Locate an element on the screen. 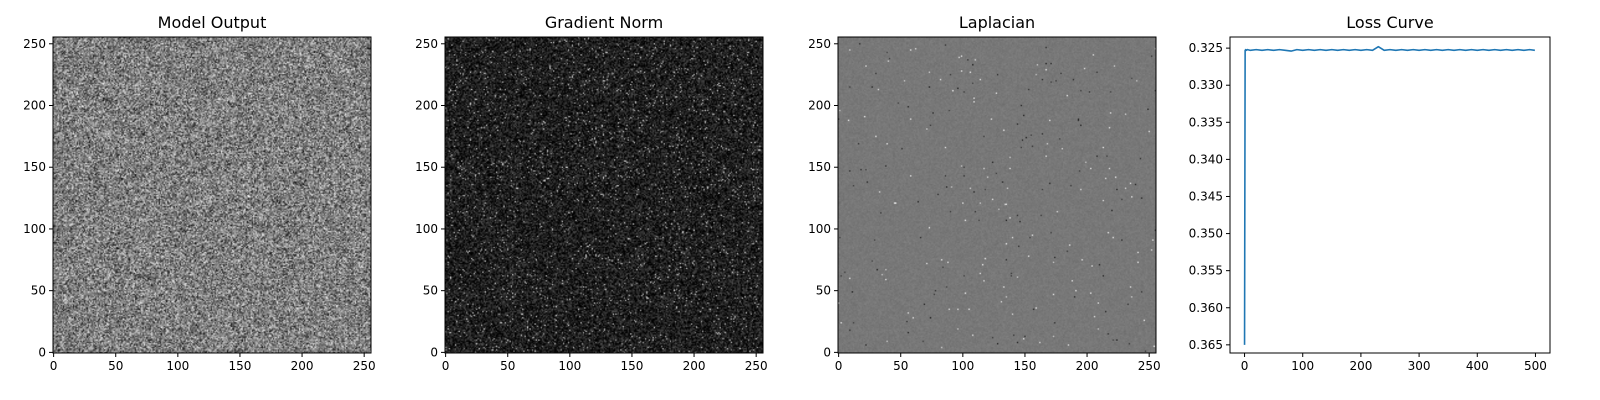 The height and width of the screenshot is (400, 1600). x-tick-label: 500 is located at coordinates (1535, 366).